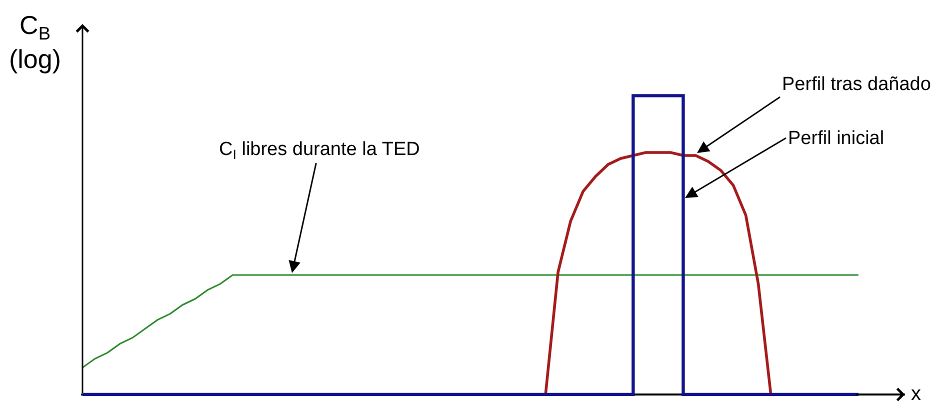 The image size is (941, 404). I want to click on y-axis-title: C$_{B}$ (log), so click(35, 42).